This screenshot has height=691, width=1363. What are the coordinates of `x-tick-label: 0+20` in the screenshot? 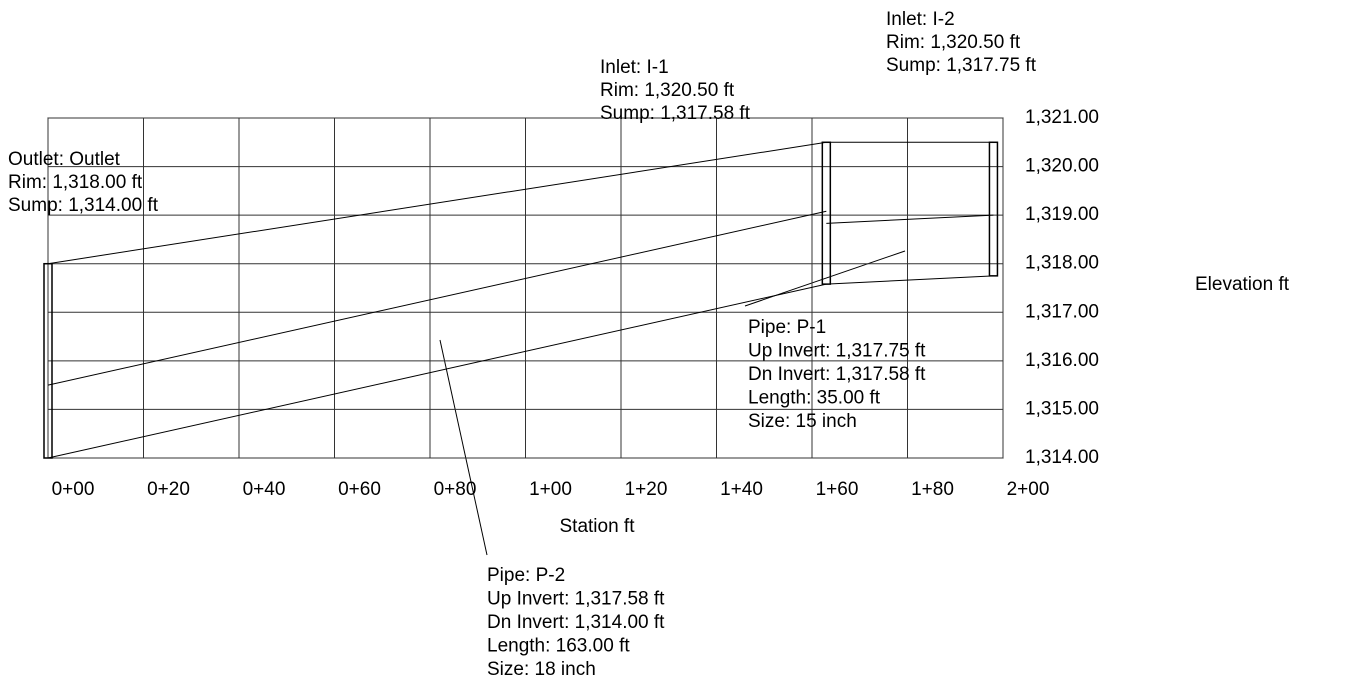 It's located at (168, 489).